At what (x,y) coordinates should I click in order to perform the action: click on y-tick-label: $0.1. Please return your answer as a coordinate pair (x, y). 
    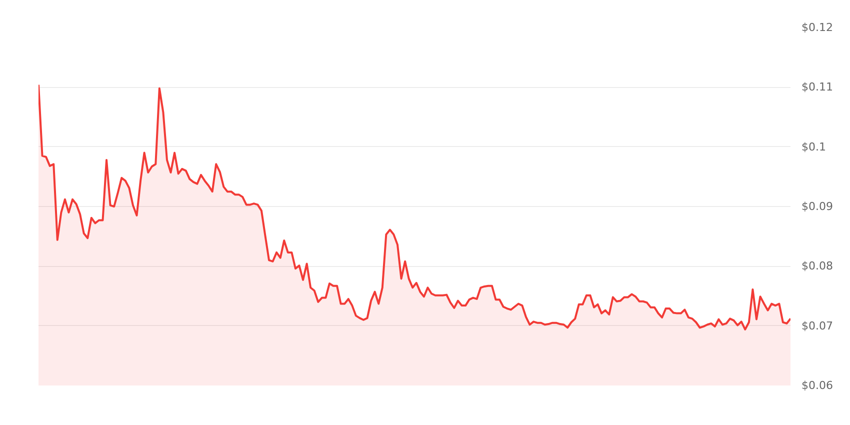
    Looking at the image, I should click on (814, 147).